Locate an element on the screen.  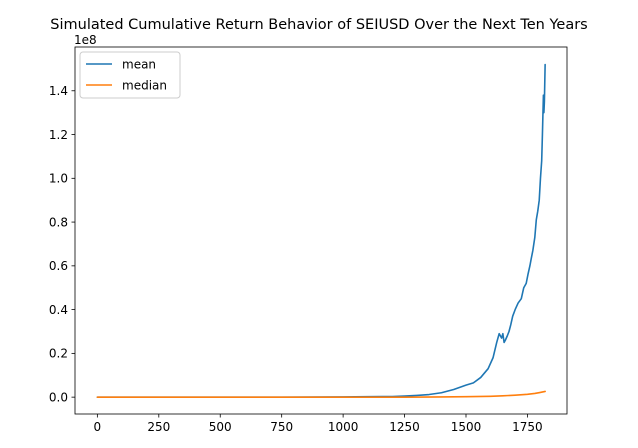
x-tick-label: 1000 is located at coordinates (343, 427).